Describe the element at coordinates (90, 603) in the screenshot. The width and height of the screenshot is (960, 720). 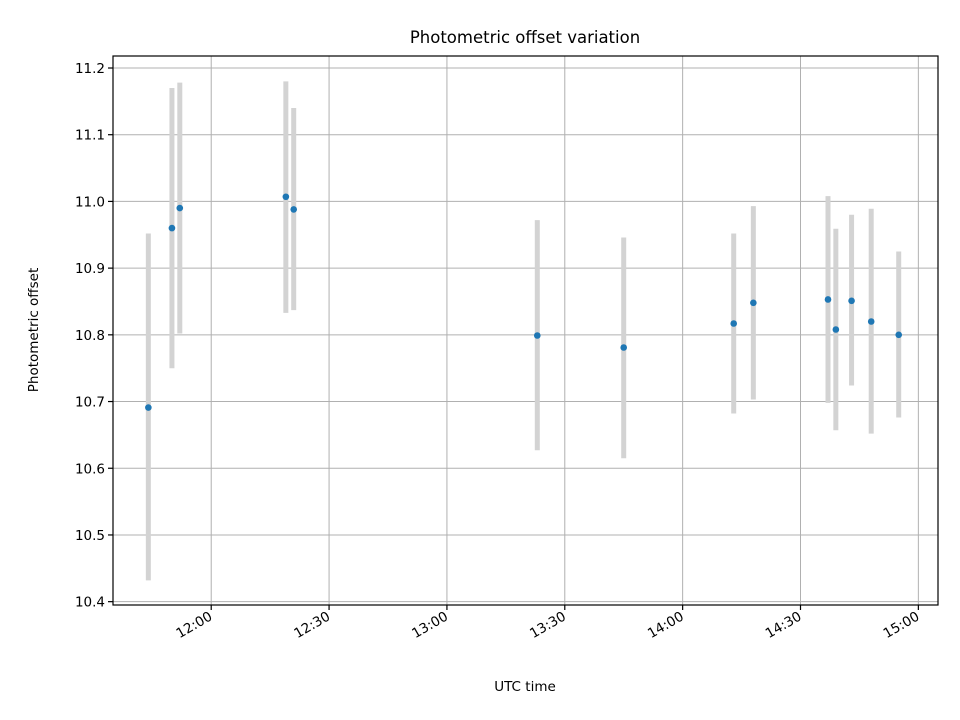
I see `y-tick-label: 10.4` at that location.